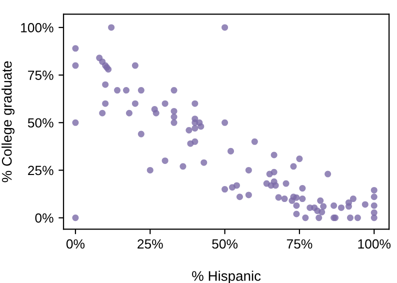  What do you see at coordinates (41, 75) in the screenshot?
I see `y-tick-label: 75%` at bounding box center [41, 75].